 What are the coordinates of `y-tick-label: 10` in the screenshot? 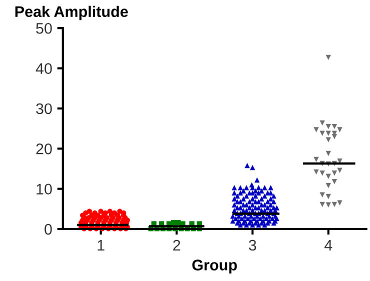 It's located at (44, 189).